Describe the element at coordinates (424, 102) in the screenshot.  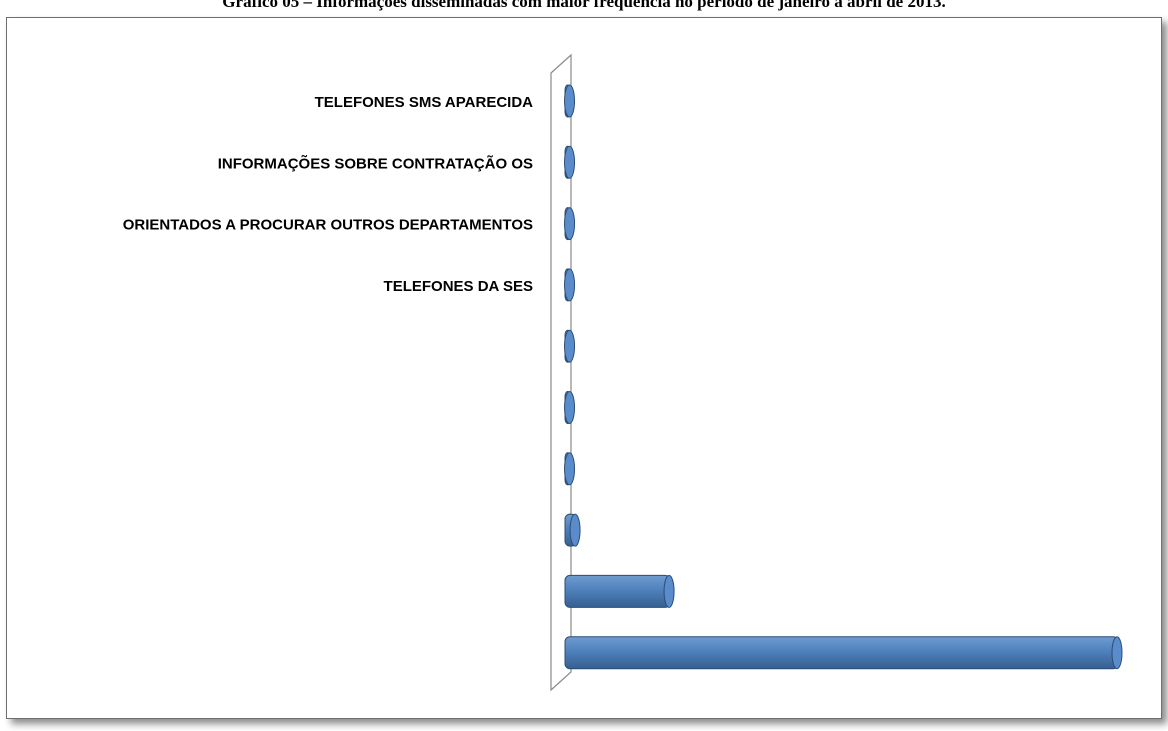
I see `category-label-0: TELEFONES SMS APARECIDA` at that location.